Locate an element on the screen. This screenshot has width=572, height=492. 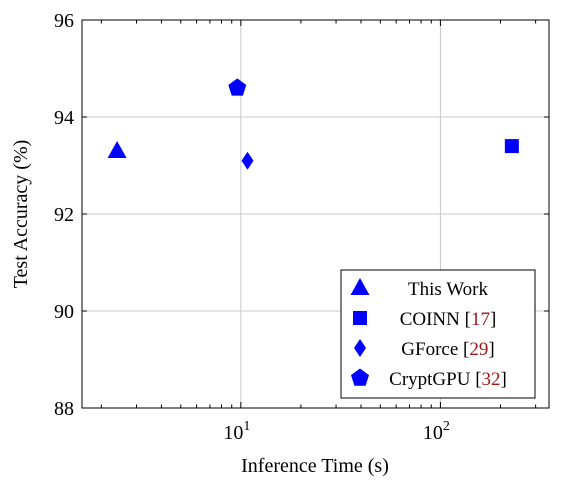
y-tick-label: 88 is located at coordinates (64, 409).